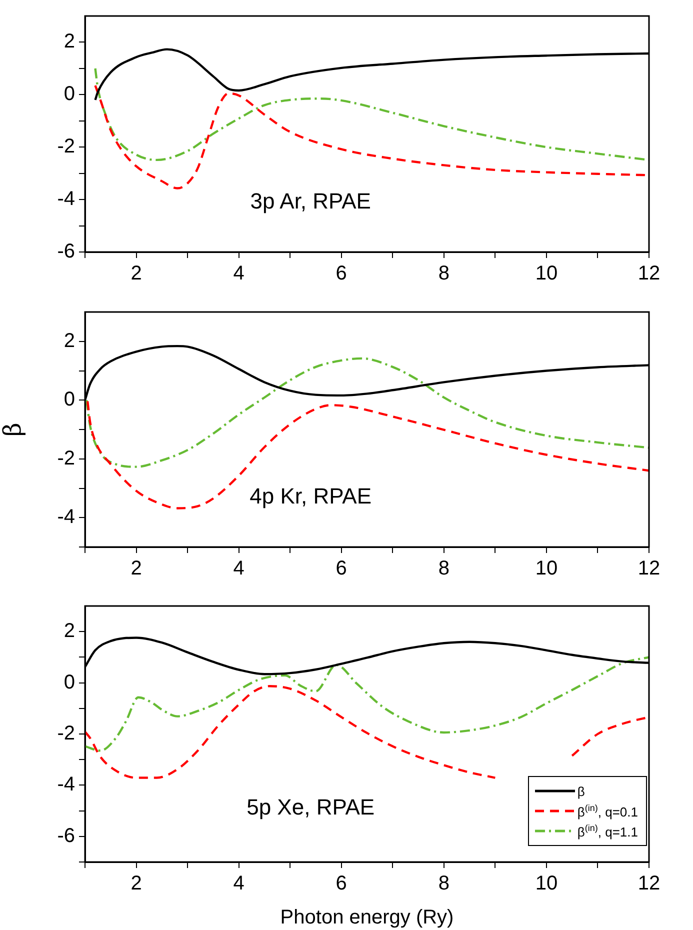  What do you see at coordinates (581, 791) in the screenshot?
I see `legend-label: β` at bounding box center [581, 791].